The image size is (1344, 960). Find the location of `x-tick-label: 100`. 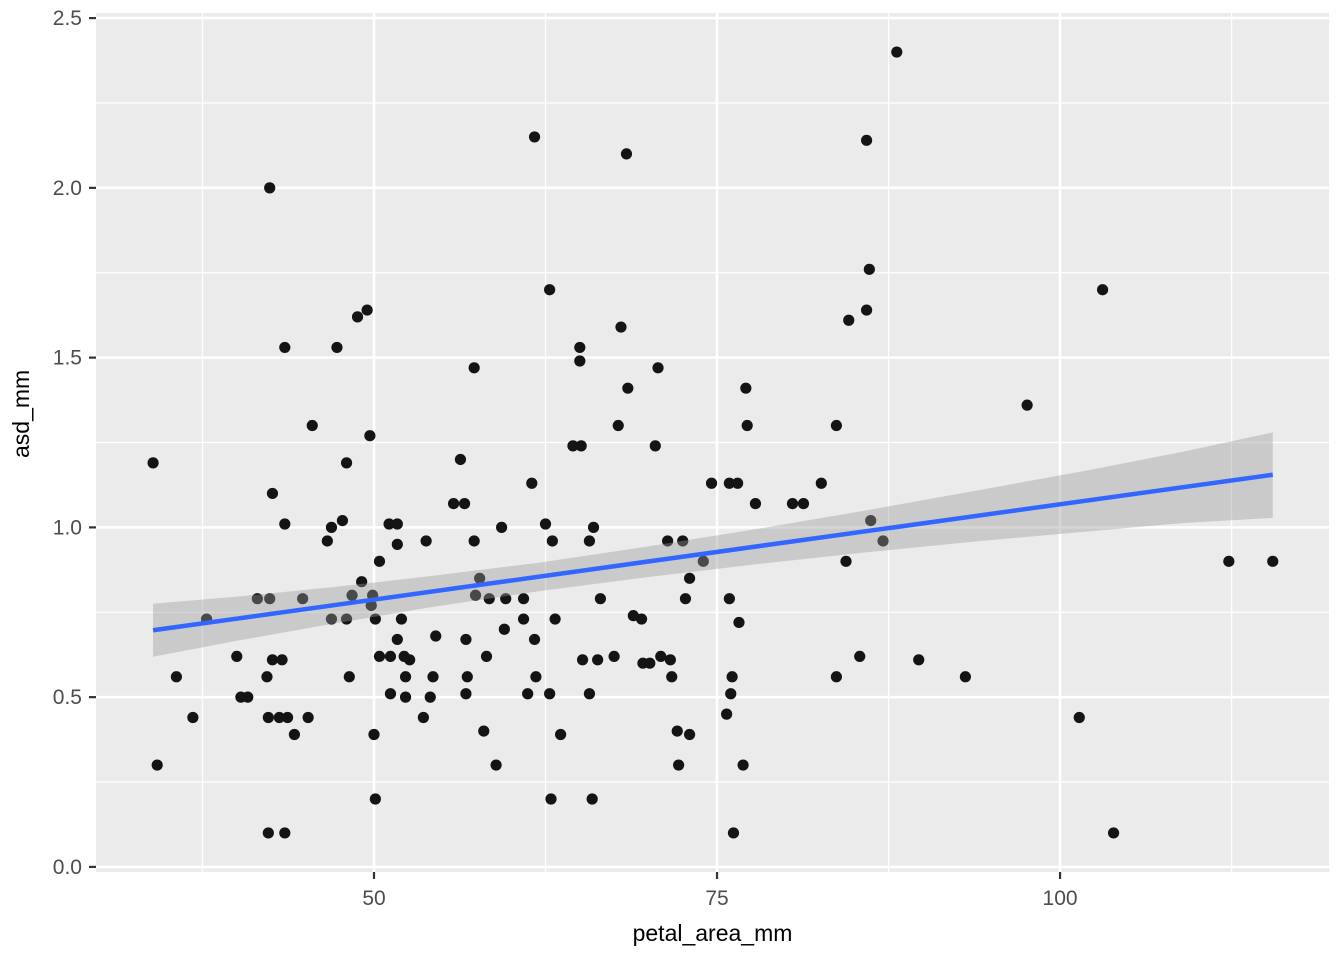

x-tick-label: 100 is located at coordinates (1060, 898).